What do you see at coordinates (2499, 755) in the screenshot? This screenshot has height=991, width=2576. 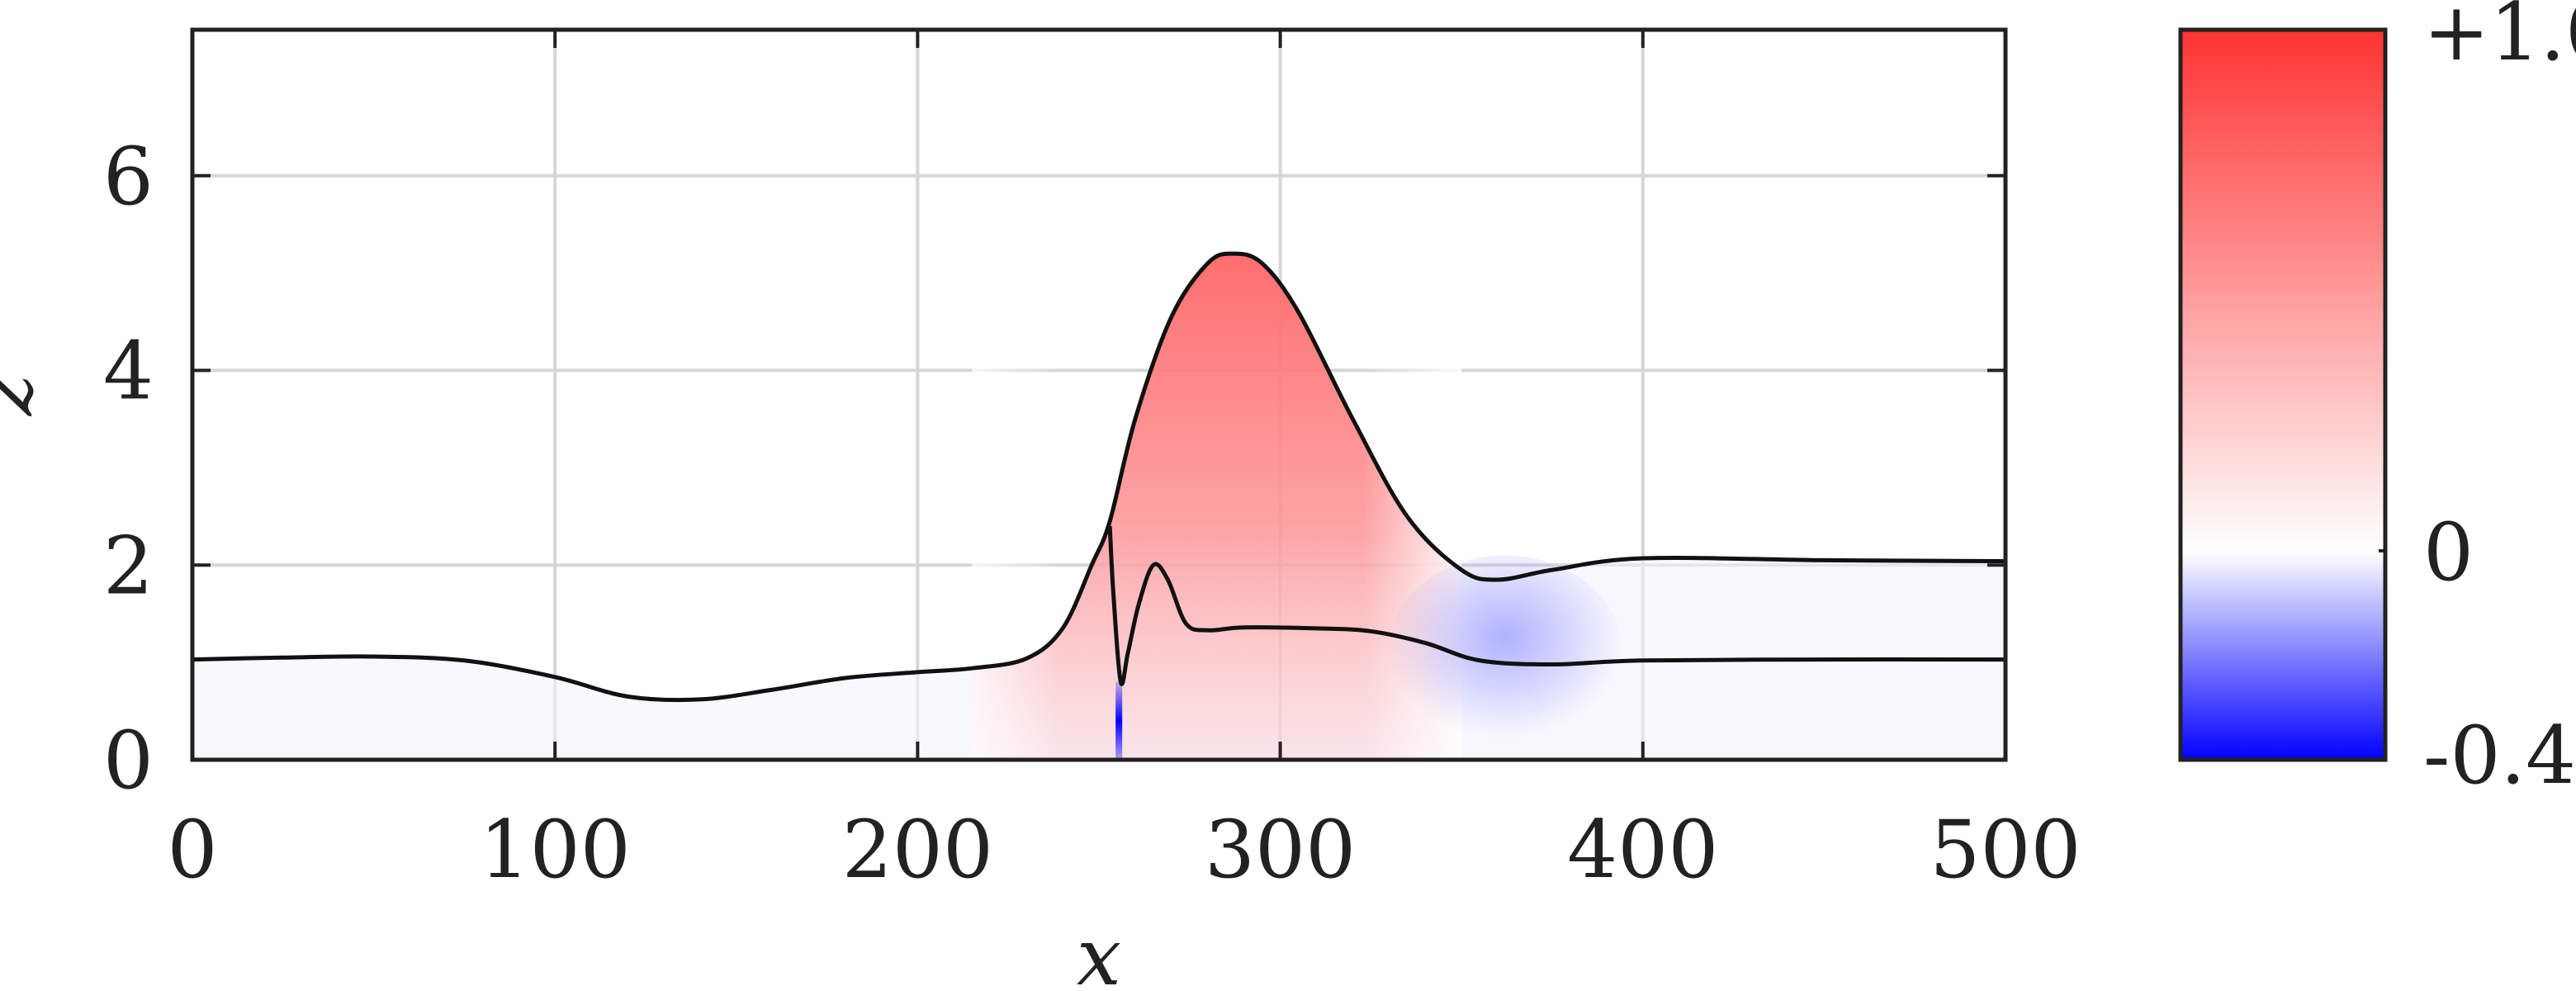 I see `colorbar-label-min: -0.4` at bounding box center [2499, 755].